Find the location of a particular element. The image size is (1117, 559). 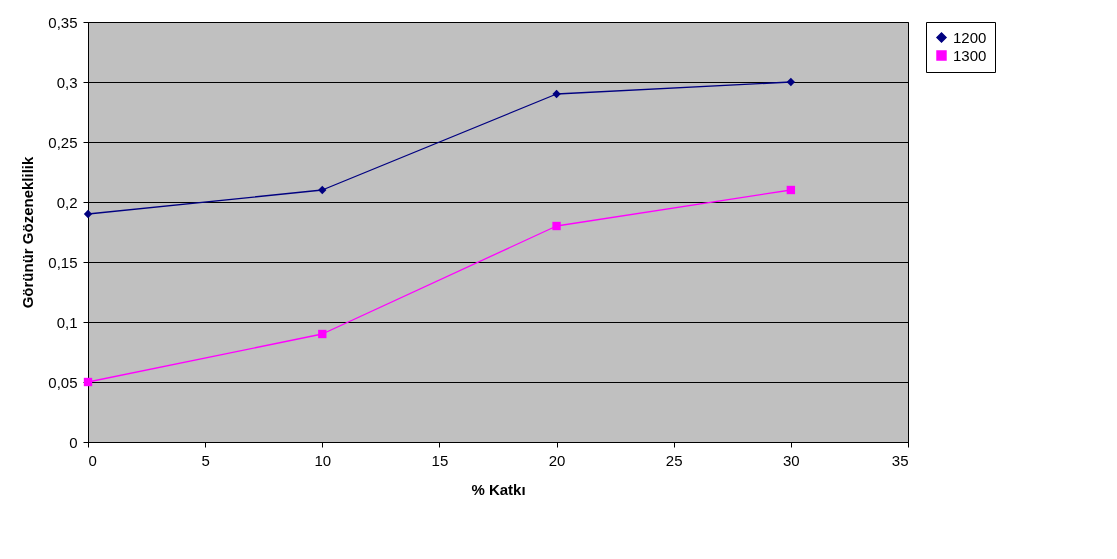

x-tick-label: 15 is located at coordinates (440, 460).